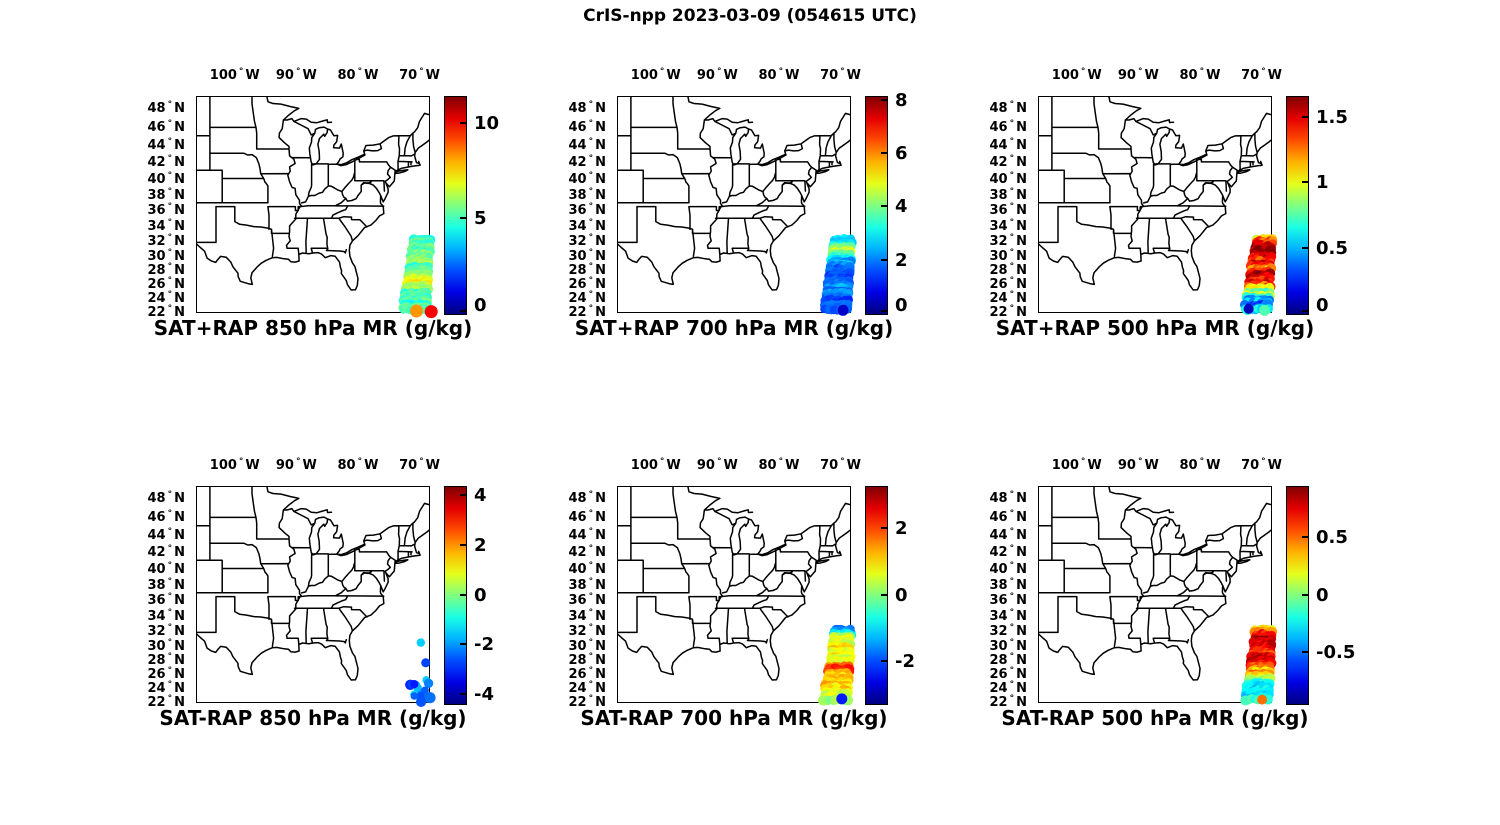 Image resolution: width=1500 pixels, height=825 pixels. Describe the element at coordinates (841, 75) in the screenshot. I see `lon-tick-label: 70 ° W` at that location.